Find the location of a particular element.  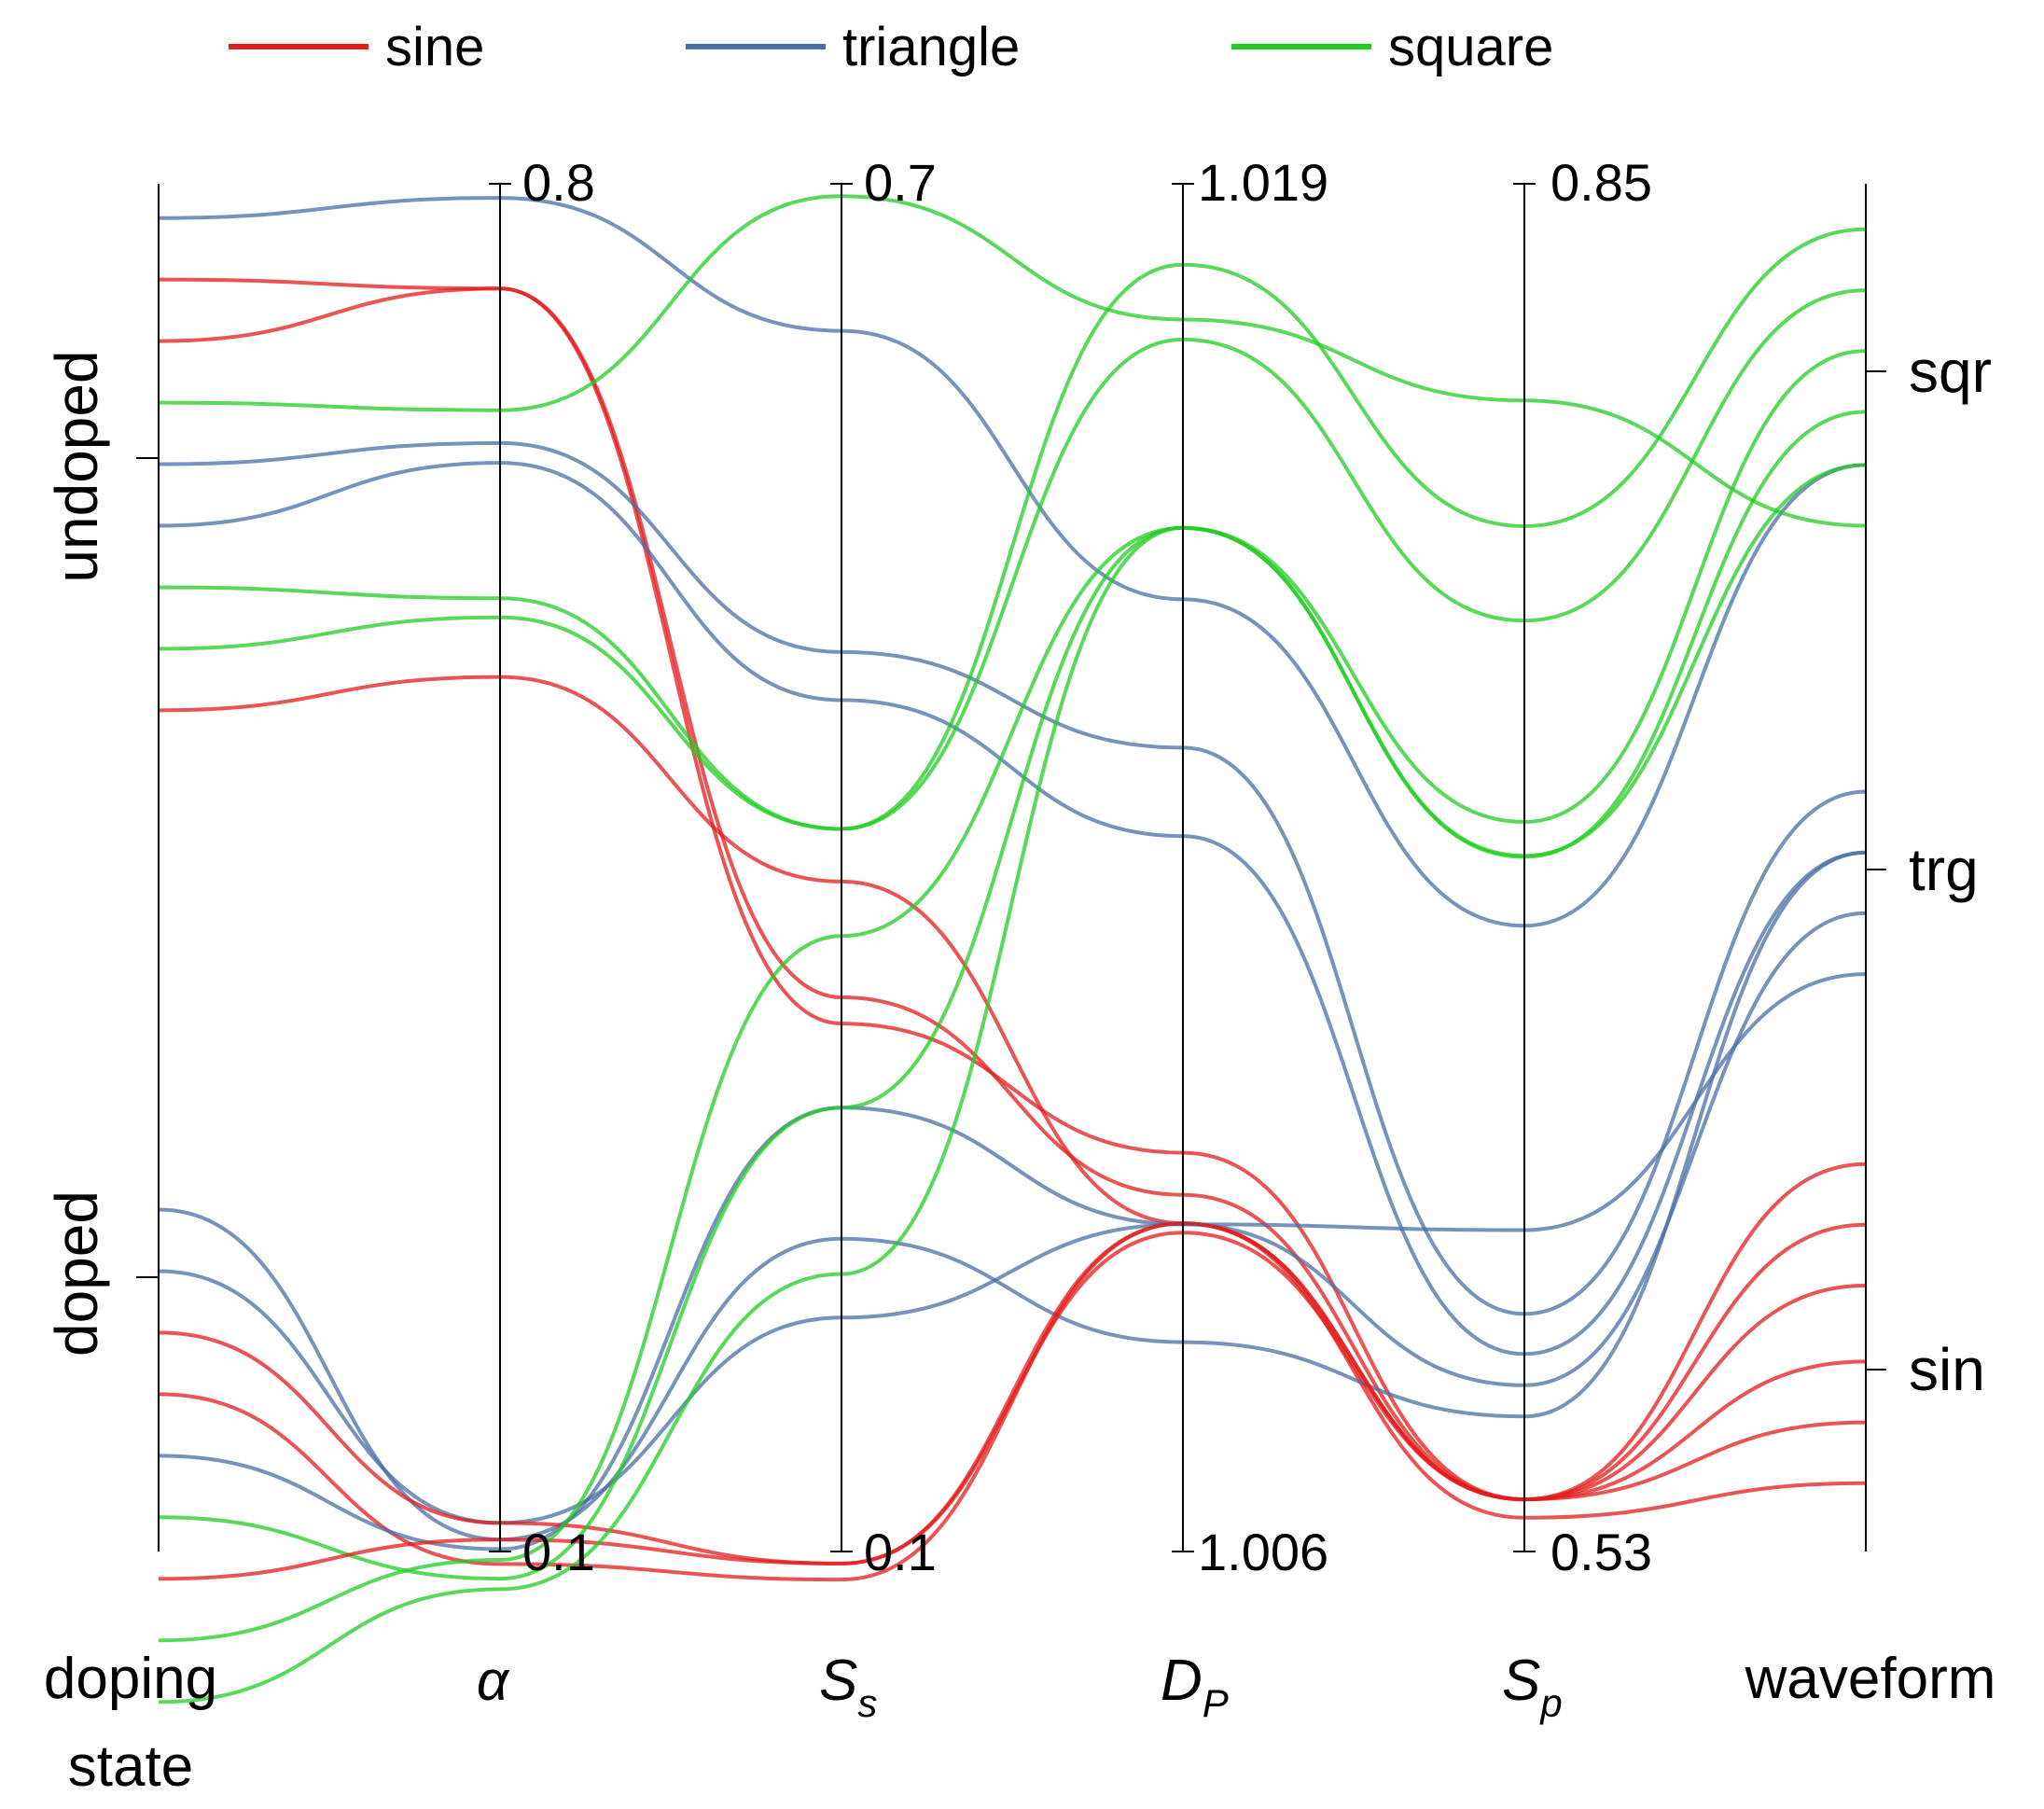

dimension-label-dp-sub: P is located at coordinates (1216, 1703).